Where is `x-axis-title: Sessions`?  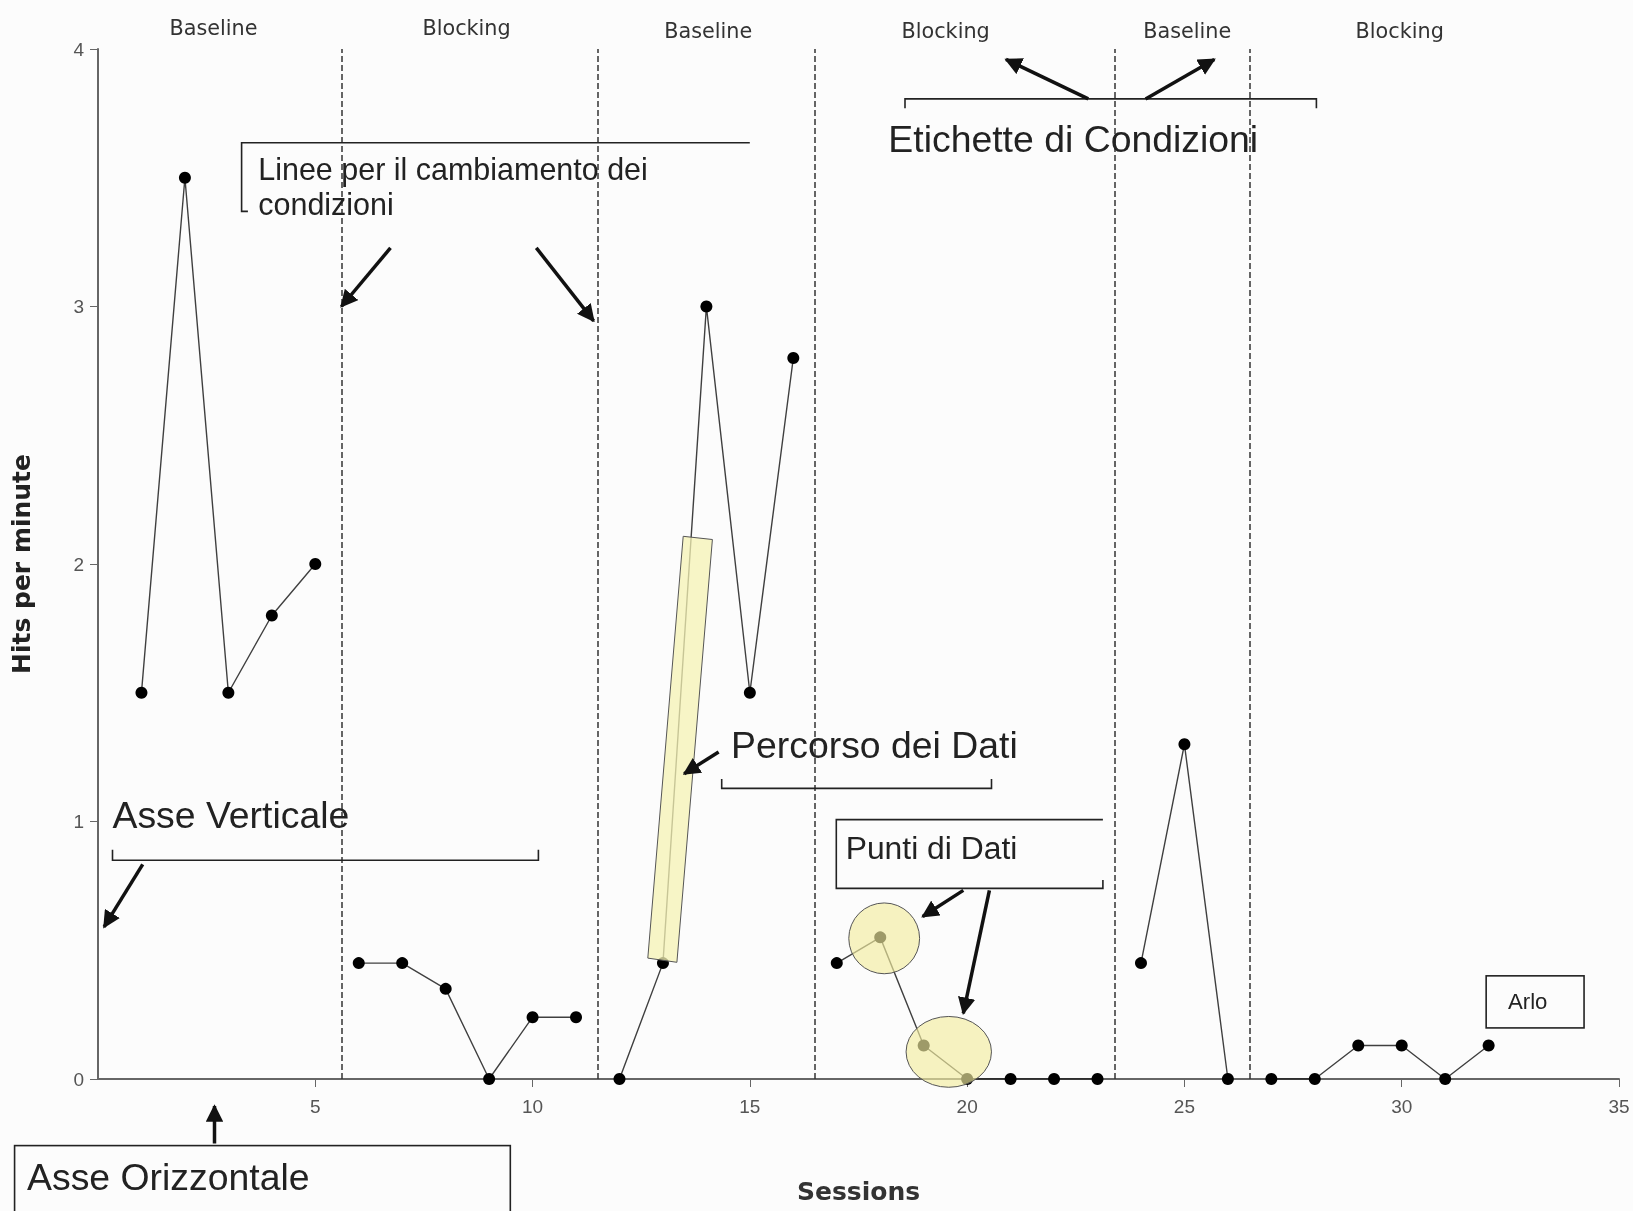
x-axis-title: Sessions is located at coordinates (858, 1191).